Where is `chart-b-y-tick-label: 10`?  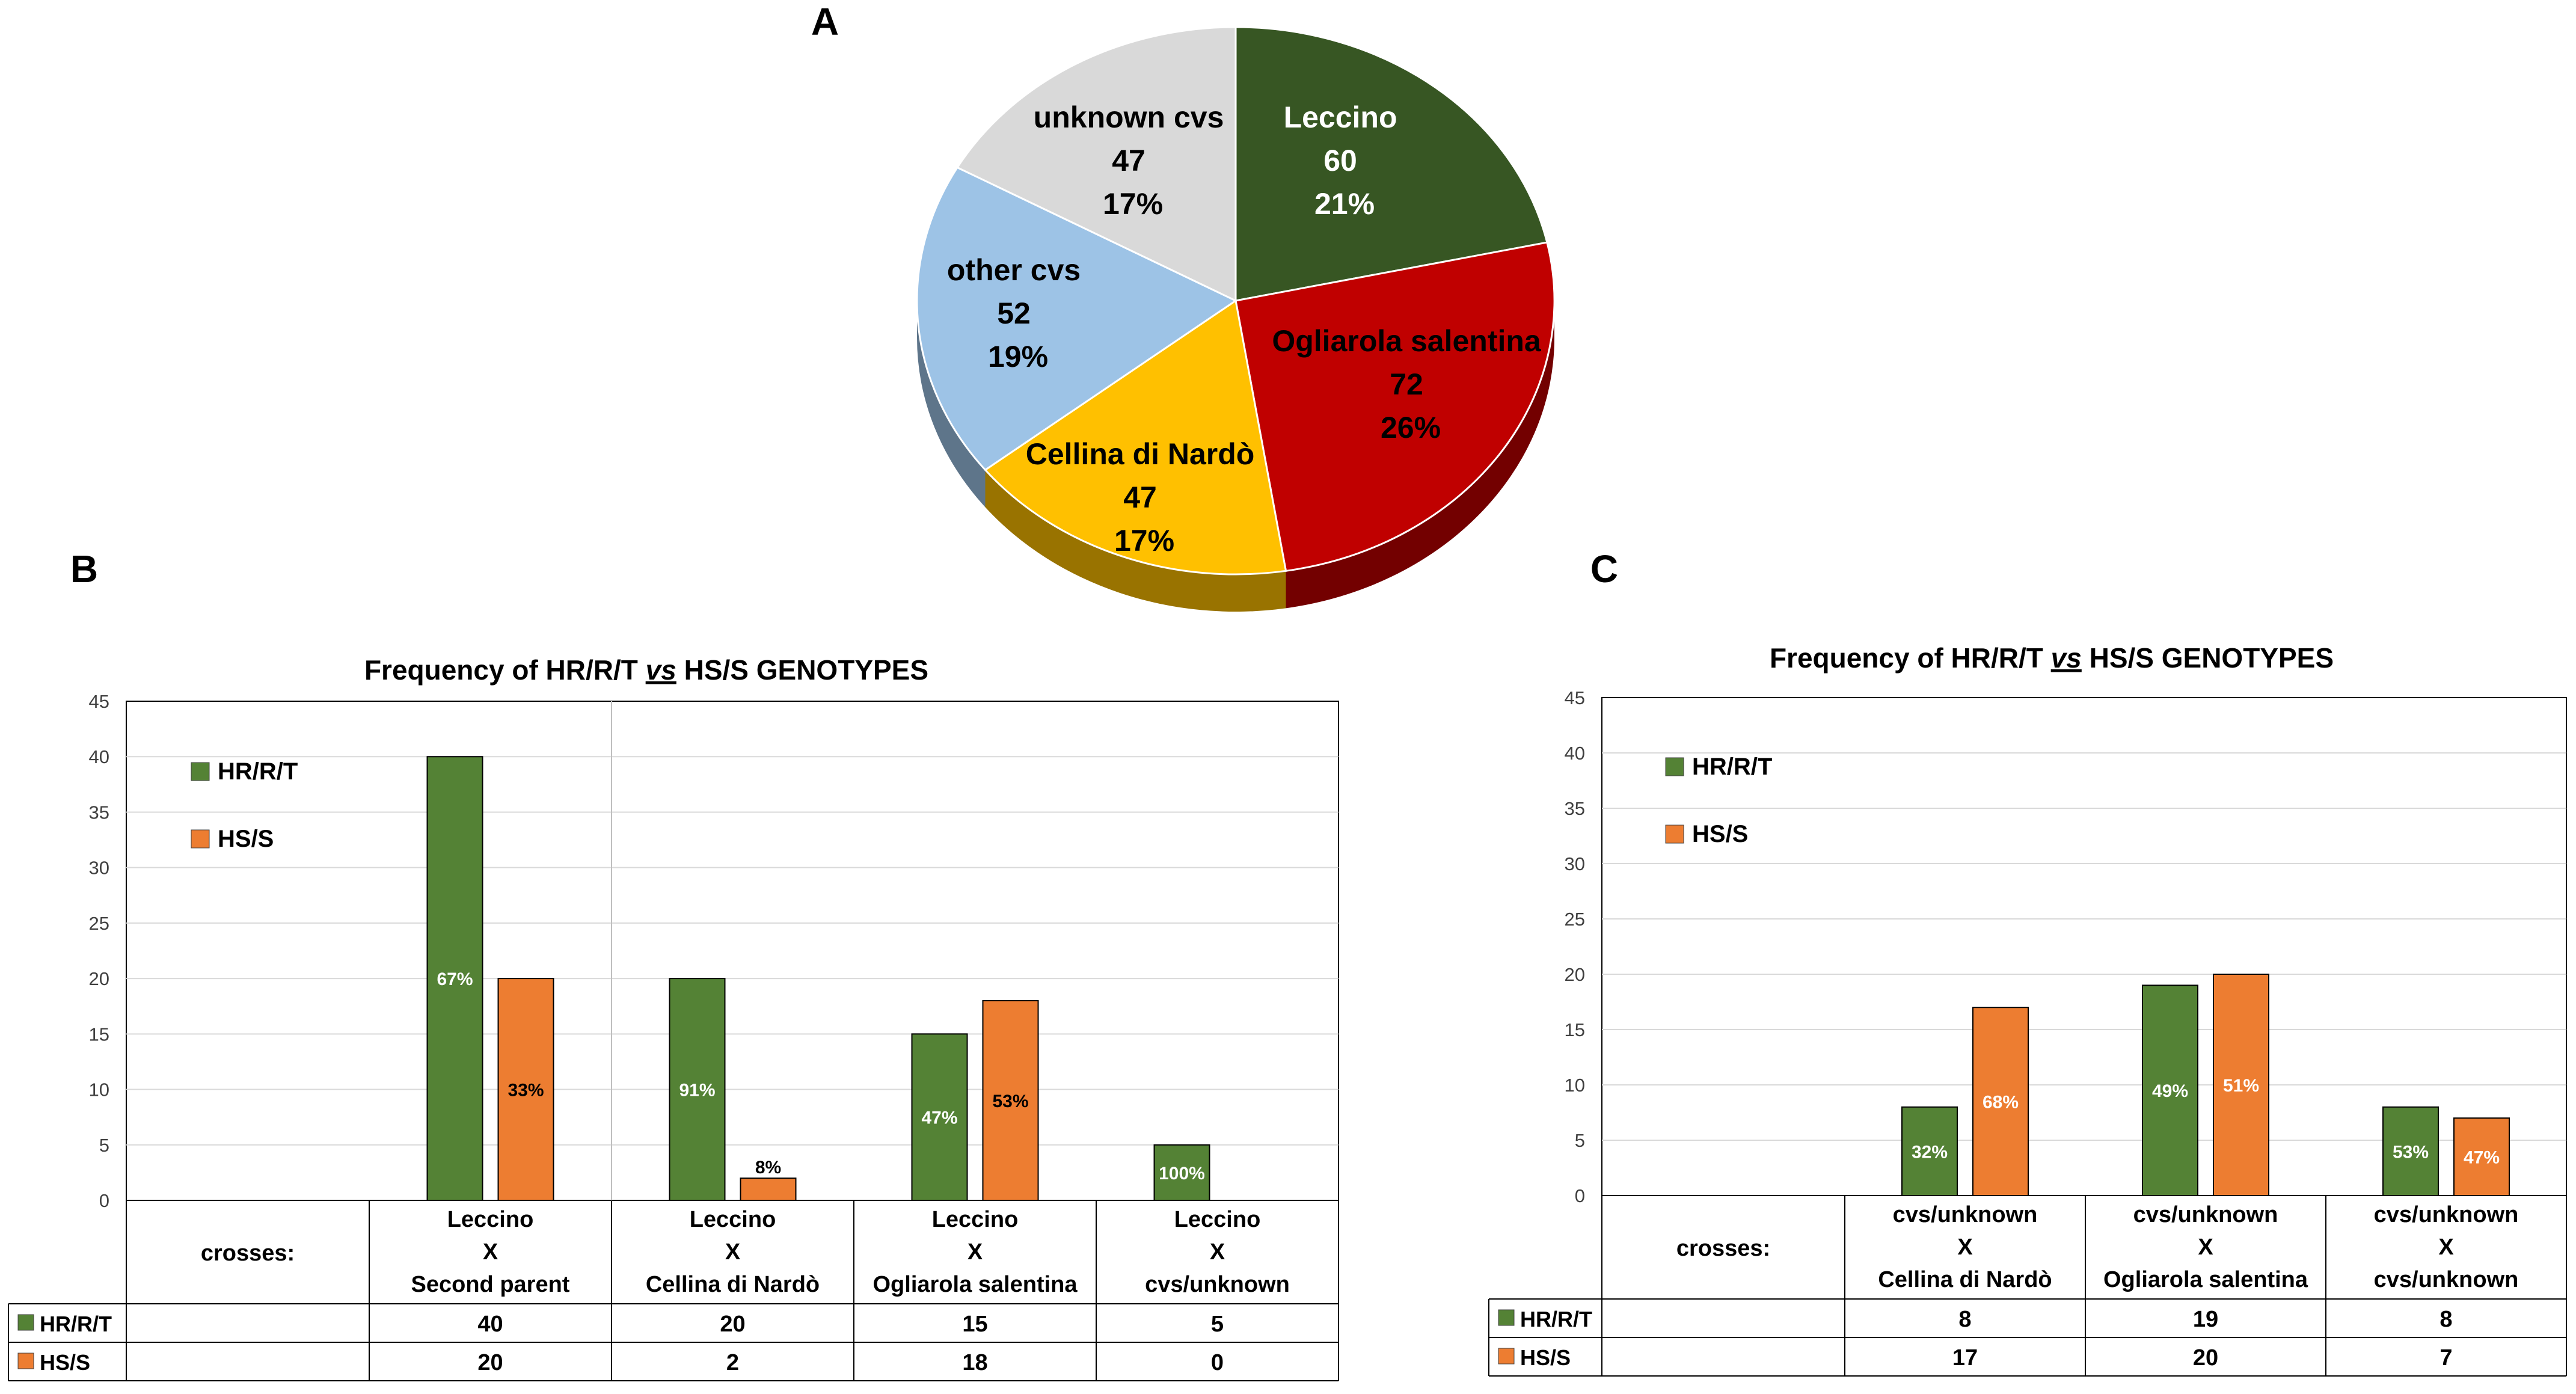
chart-b-y-tick-label: 10 is located at coordinates (99, 1090).